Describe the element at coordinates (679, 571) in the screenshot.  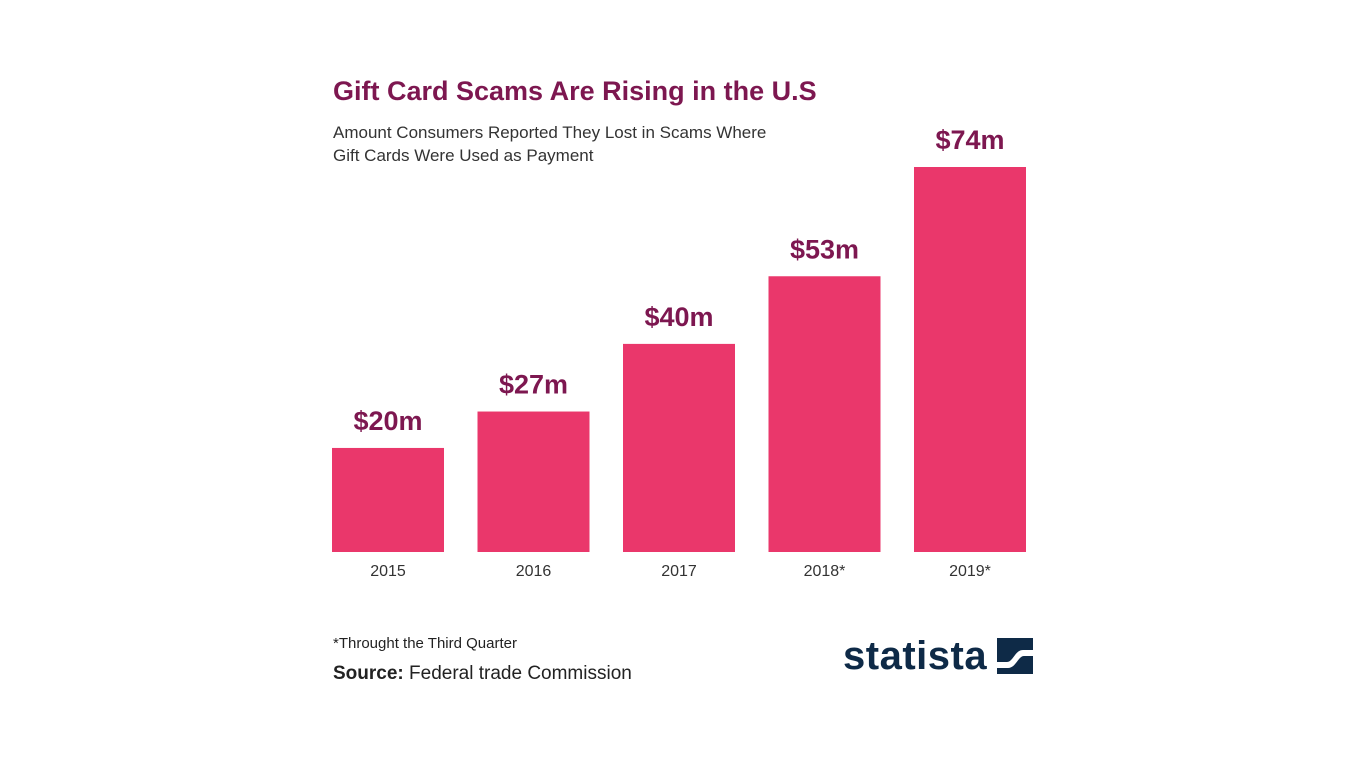
I see `category-label: 2017` at that location.